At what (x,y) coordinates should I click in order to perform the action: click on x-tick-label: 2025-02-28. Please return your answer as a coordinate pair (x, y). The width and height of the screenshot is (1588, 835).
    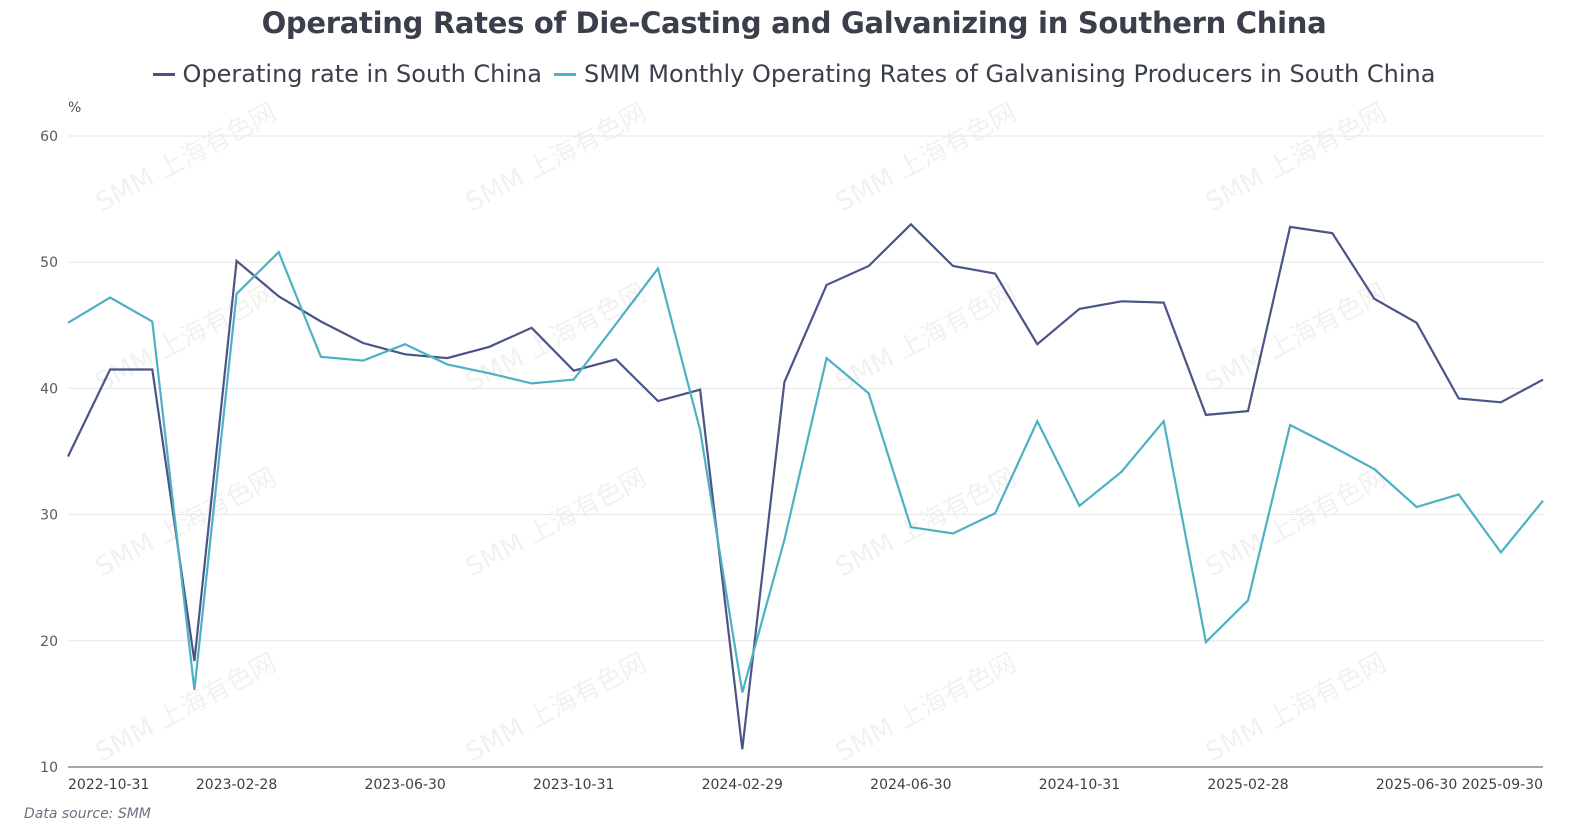
    Looking at the image, I should click on (1247, 785).